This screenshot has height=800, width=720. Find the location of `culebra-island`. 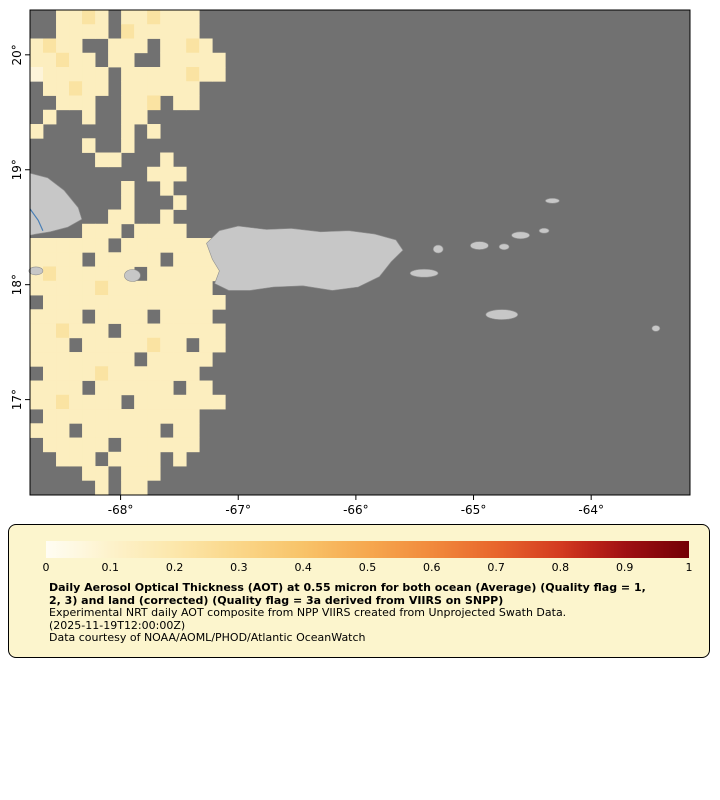

culebra-island is located at coordinates (438, 249).